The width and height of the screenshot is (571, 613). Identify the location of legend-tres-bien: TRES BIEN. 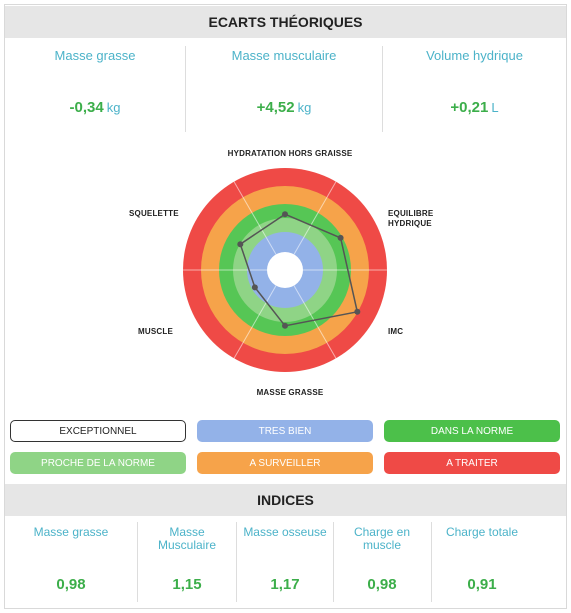
(285, 431).